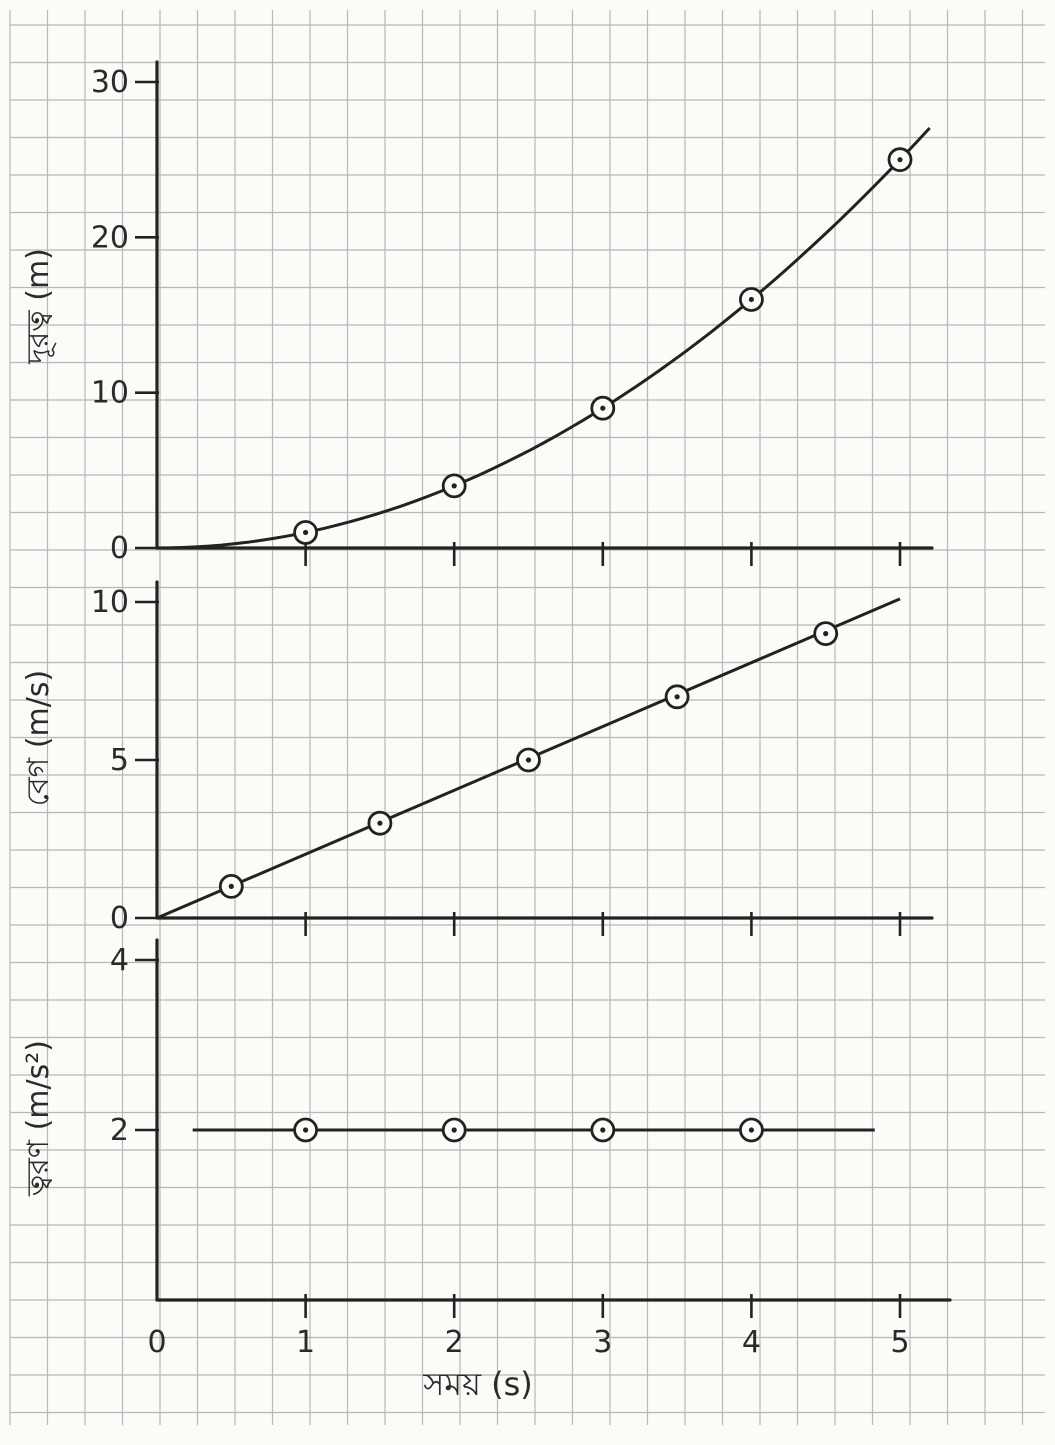 The image size is (1055, 1445). Describe the element at coordinates (38, 306) in the screenshot. I see `y-axis-title: দূরত্ব (m)` at that location.